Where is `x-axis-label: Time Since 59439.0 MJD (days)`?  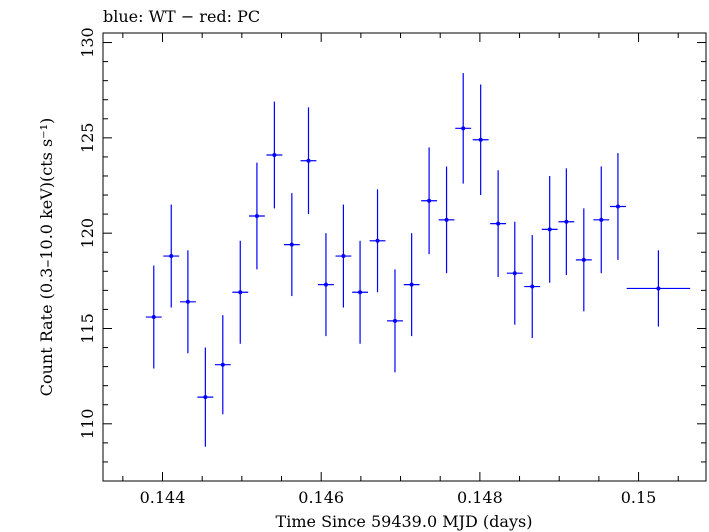 x-axis-label: Time Since 59439.0 MJD (days) is located at coordinates (404, 521).